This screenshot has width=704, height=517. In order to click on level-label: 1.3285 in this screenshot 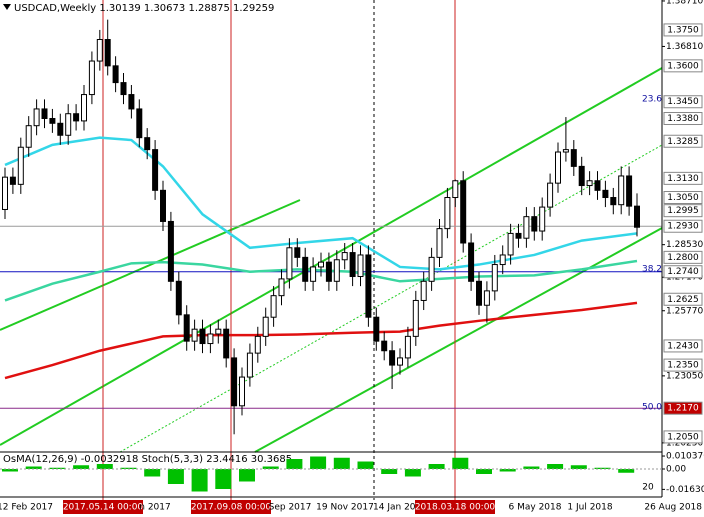, I will do `click(683, 142)`.